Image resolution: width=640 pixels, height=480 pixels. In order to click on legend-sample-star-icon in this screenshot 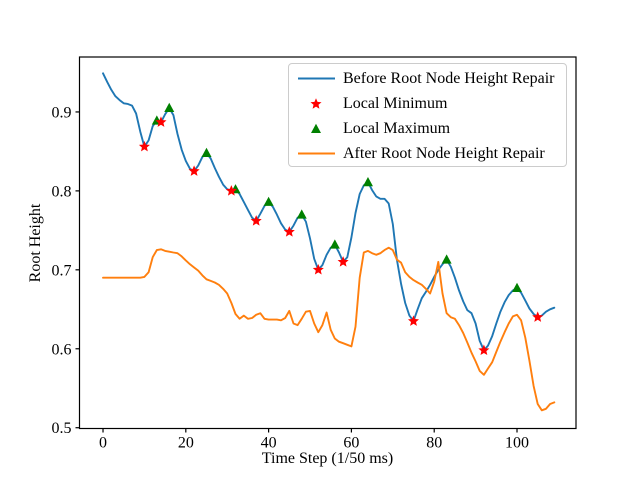, I will do `click(316, 103)`.